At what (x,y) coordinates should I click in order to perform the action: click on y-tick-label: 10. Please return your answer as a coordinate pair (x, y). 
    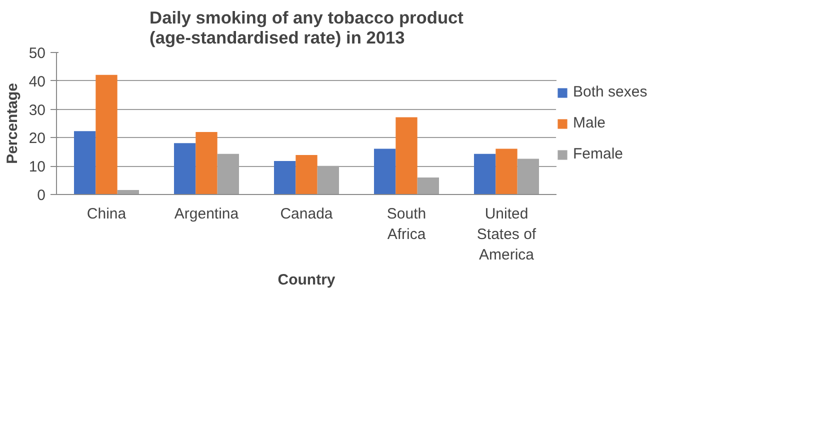
    Looking at the image, I should click on (37, 167).